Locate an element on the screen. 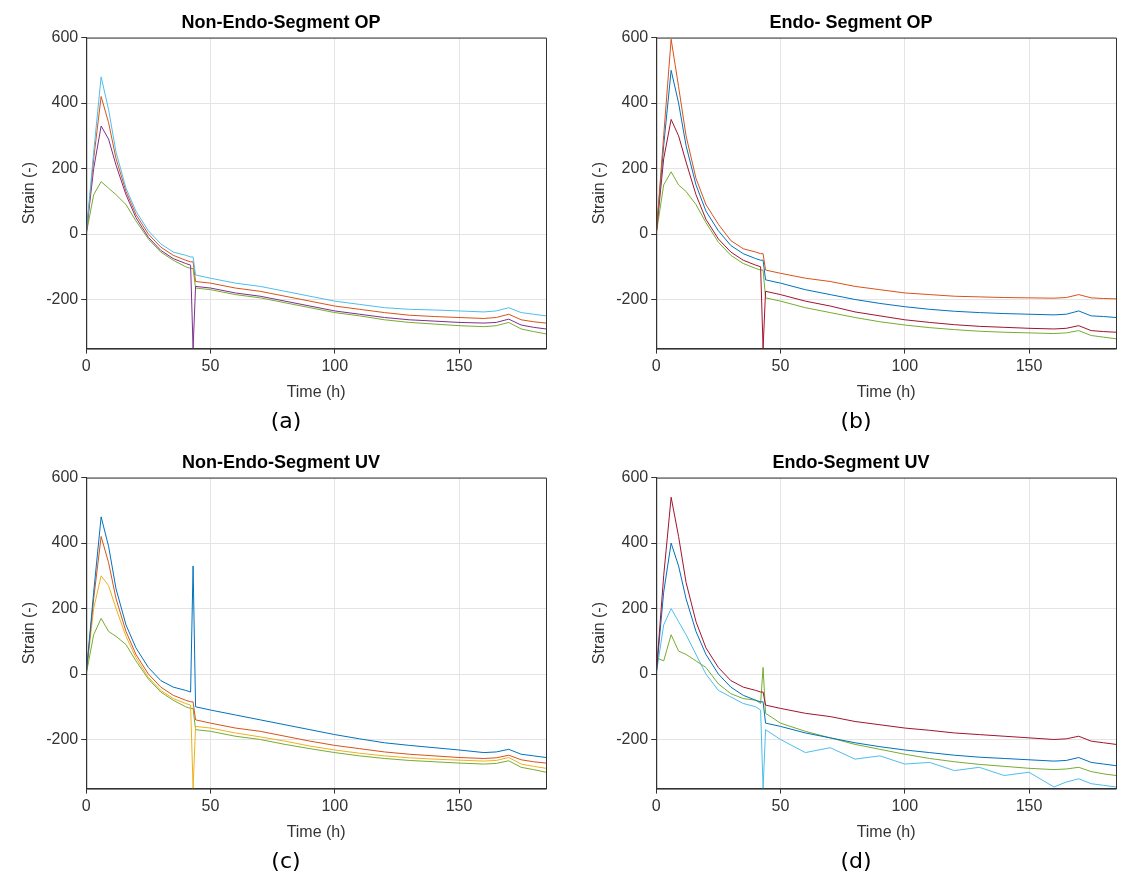 The width and height of the screenshot is (1141, 894). chart-title: Non-Endo-Segment UV is located at coordinates (281, 461).